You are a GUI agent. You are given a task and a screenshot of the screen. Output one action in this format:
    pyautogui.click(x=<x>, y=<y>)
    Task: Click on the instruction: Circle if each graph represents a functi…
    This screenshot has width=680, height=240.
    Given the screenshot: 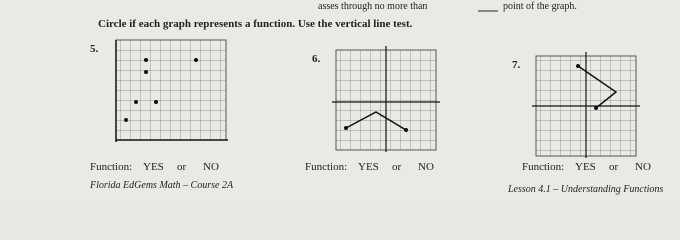 What is the action you would take?
    pyautogui.click(x=255, y=24)
    